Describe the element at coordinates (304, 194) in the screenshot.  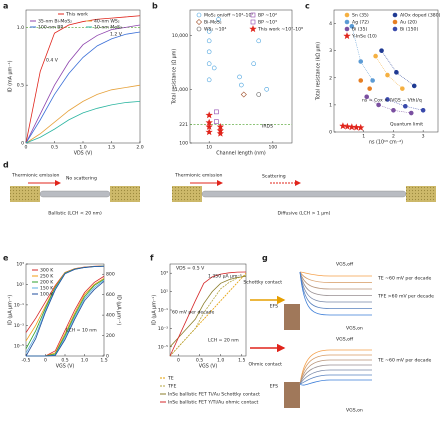
I see `channel` at that location.